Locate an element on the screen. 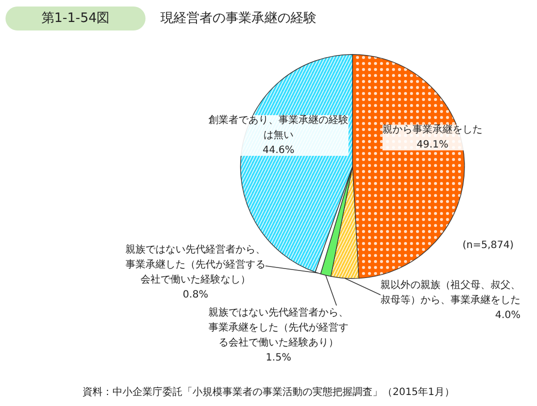  chart-subtitle: 第1-1-54図 is located at coordinates (75, 18).